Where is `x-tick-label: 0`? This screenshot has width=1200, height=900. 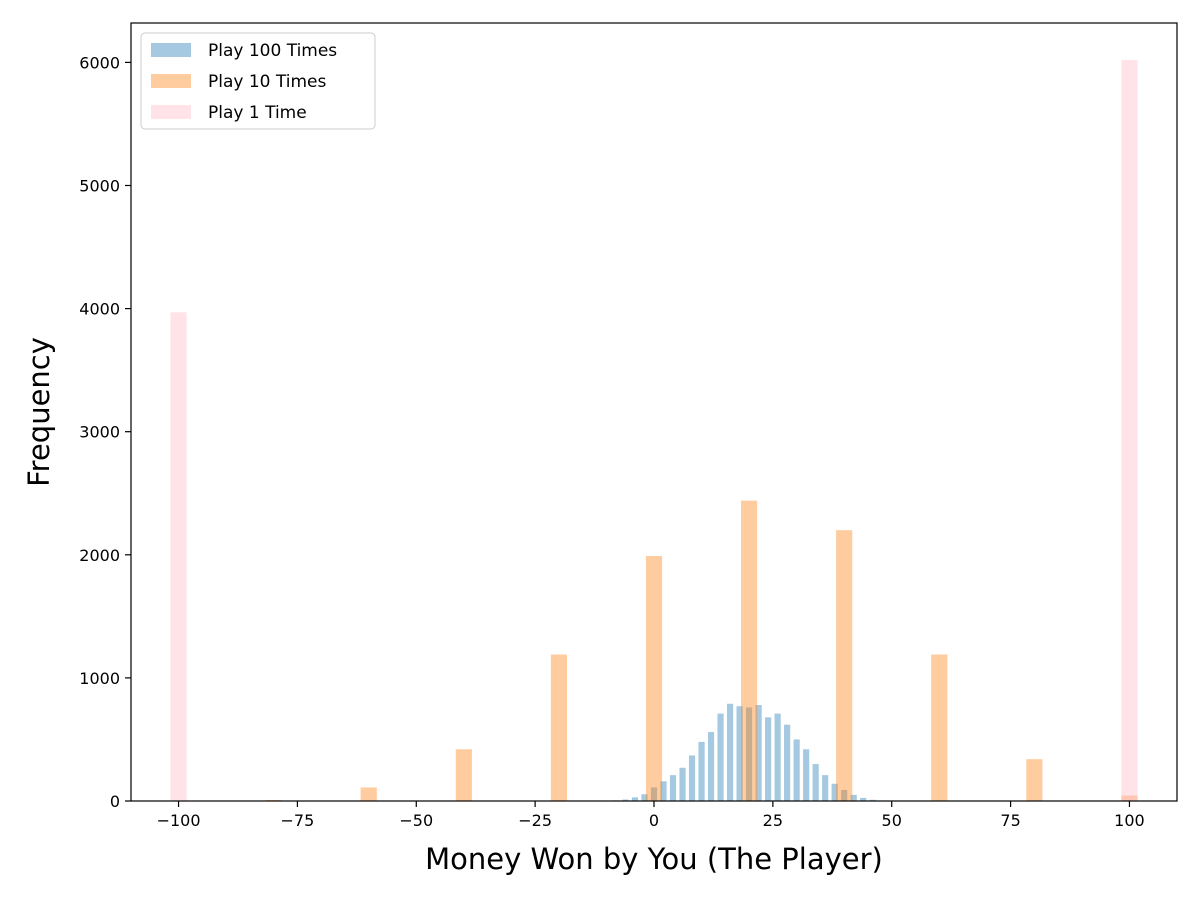 x-tick-label: 0 is located at coordinates (654, 820).